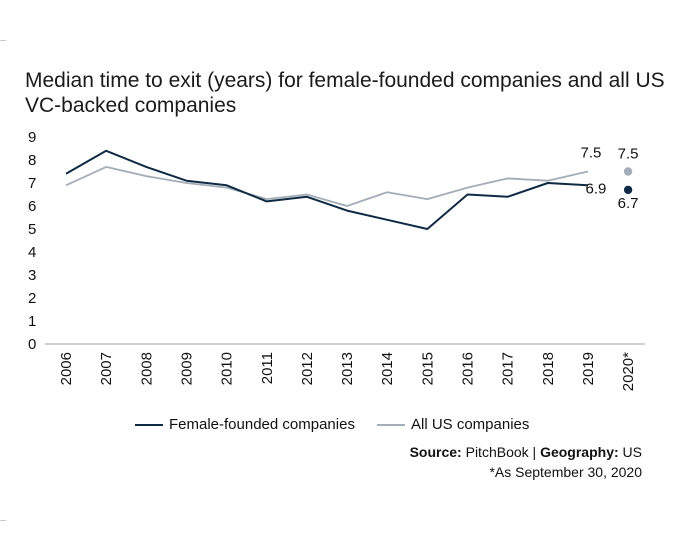 The height and width of the screenshot is (541, 700). What do you see at coordinates (32, 183) in the screenshot?
I see `y-tick-label: 7` at bounding box center [32, 183].